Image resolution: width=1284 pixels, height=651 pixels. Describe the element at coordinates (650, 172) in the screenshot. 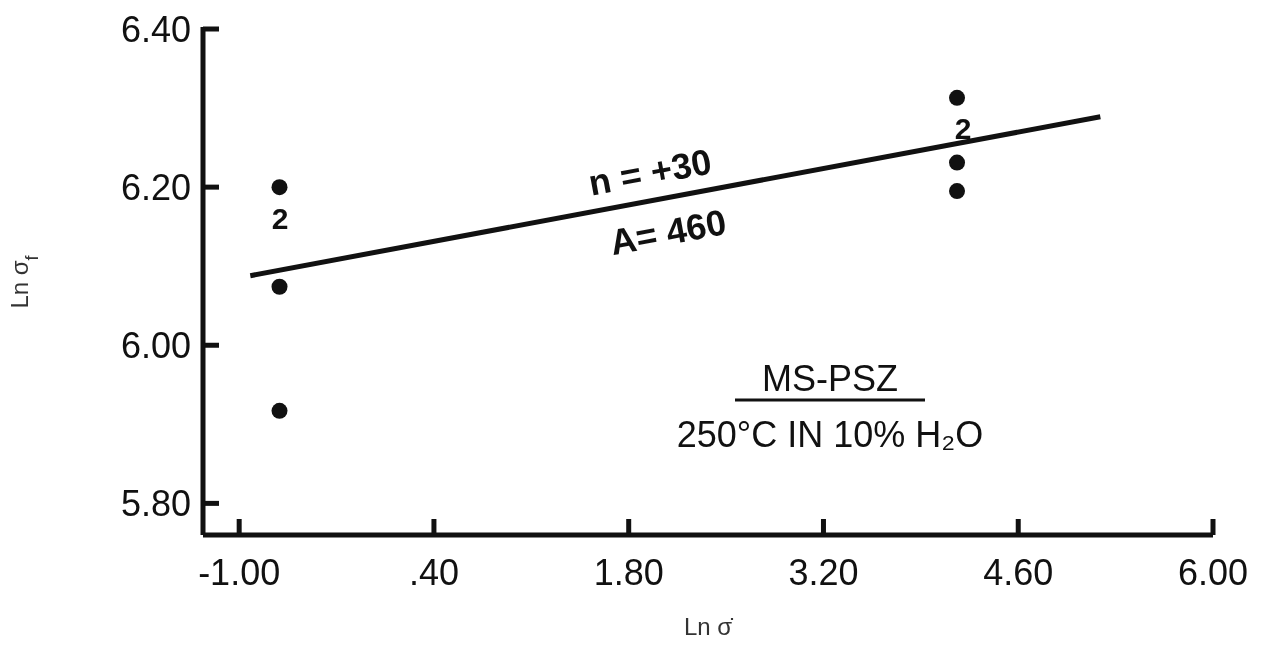

I see `annotation: n = +30` at that location.